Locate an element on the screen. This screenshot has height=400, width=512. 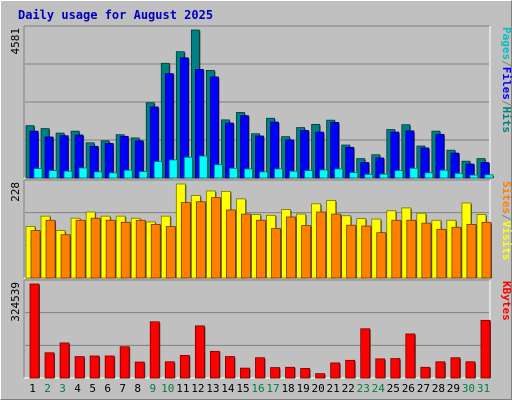
day-label: 16 is located at coordinates (257, 388).